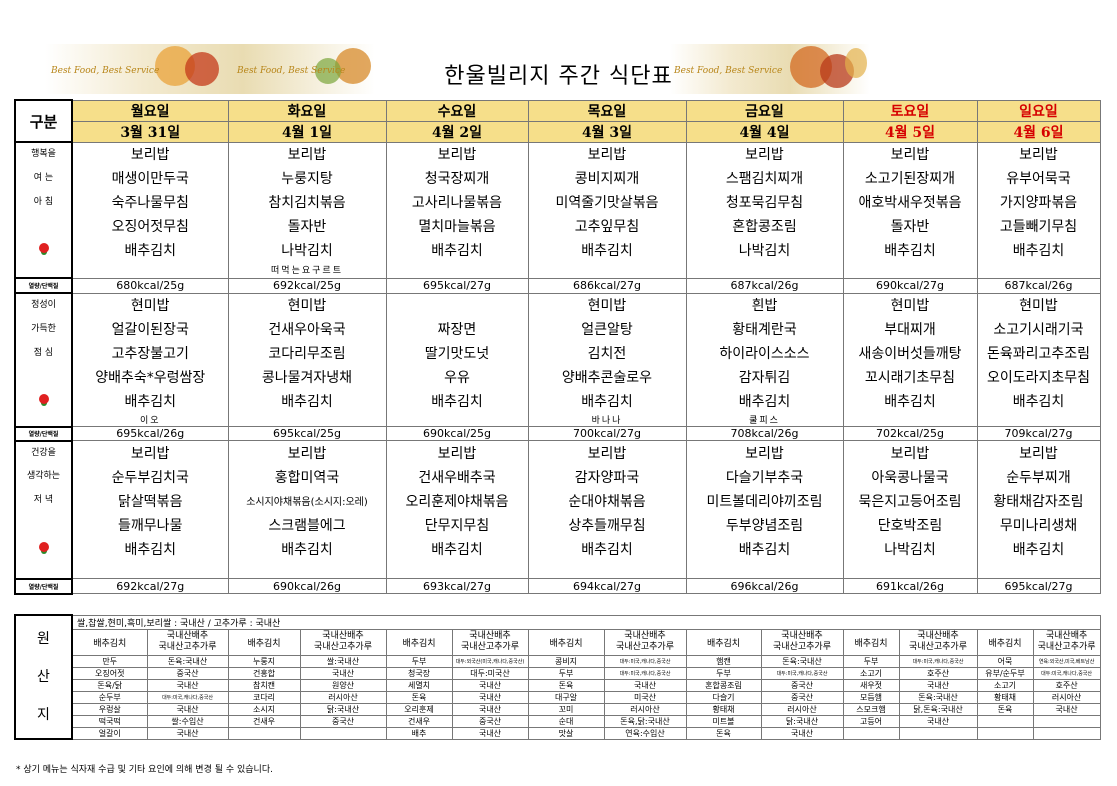  I want to click on lunch-item: 바나나, so click(607, 420).